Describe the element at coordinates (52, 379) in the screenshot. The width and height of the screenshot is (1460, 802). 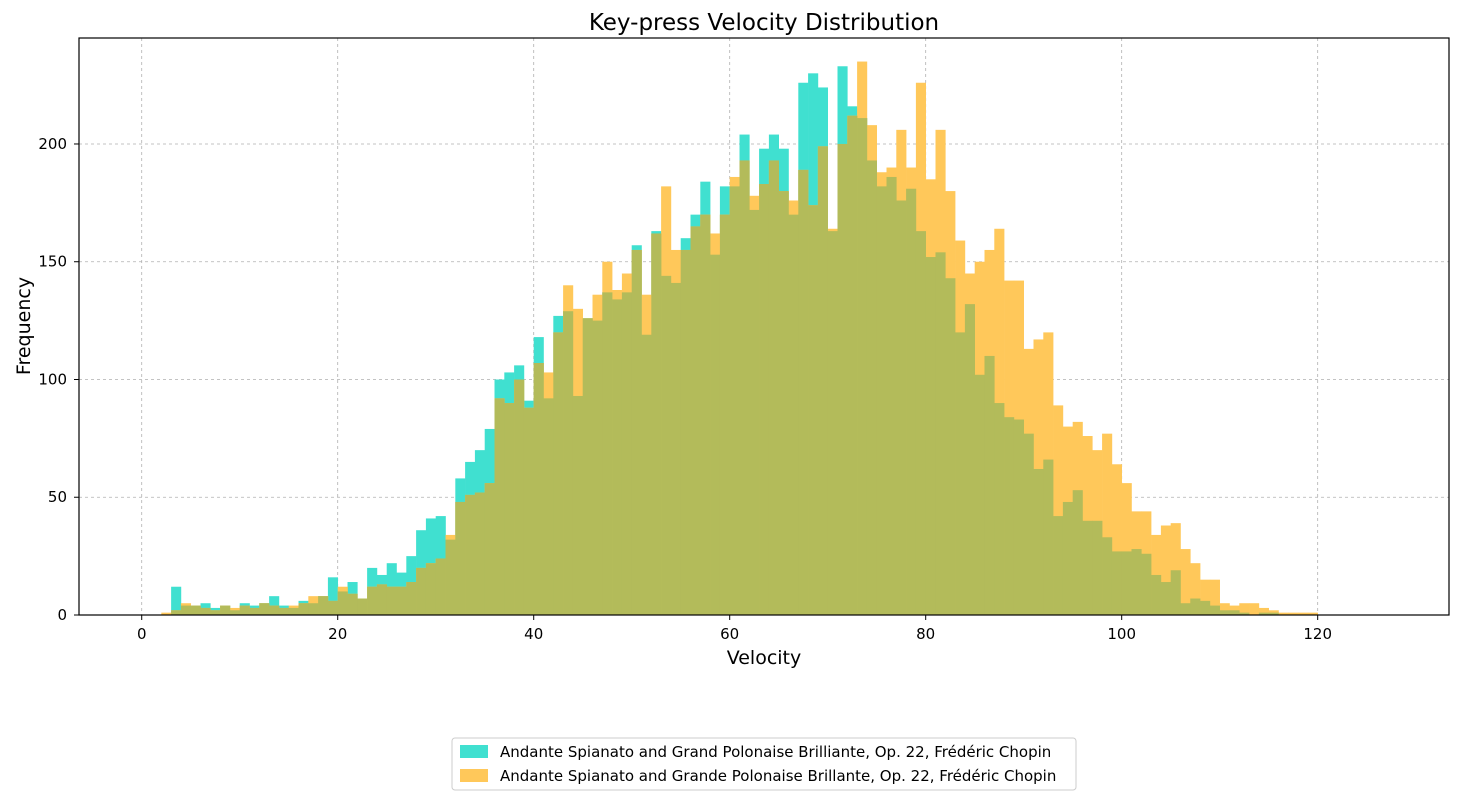
I see `y-tick-label: 100` at that location.